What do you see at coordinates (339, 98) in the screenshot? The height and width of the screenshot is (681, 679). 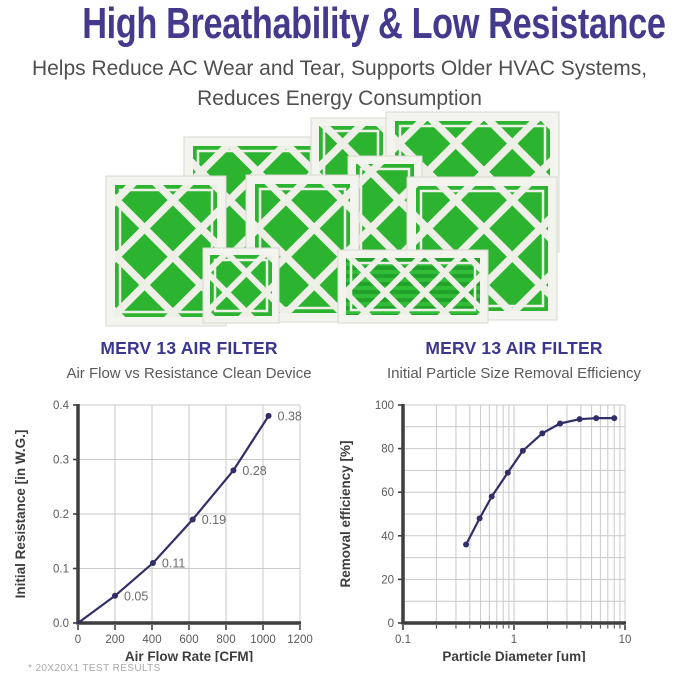 I see `subtitle-line-2: Reduces Energy Consumption` at bounding box center [339, 98].